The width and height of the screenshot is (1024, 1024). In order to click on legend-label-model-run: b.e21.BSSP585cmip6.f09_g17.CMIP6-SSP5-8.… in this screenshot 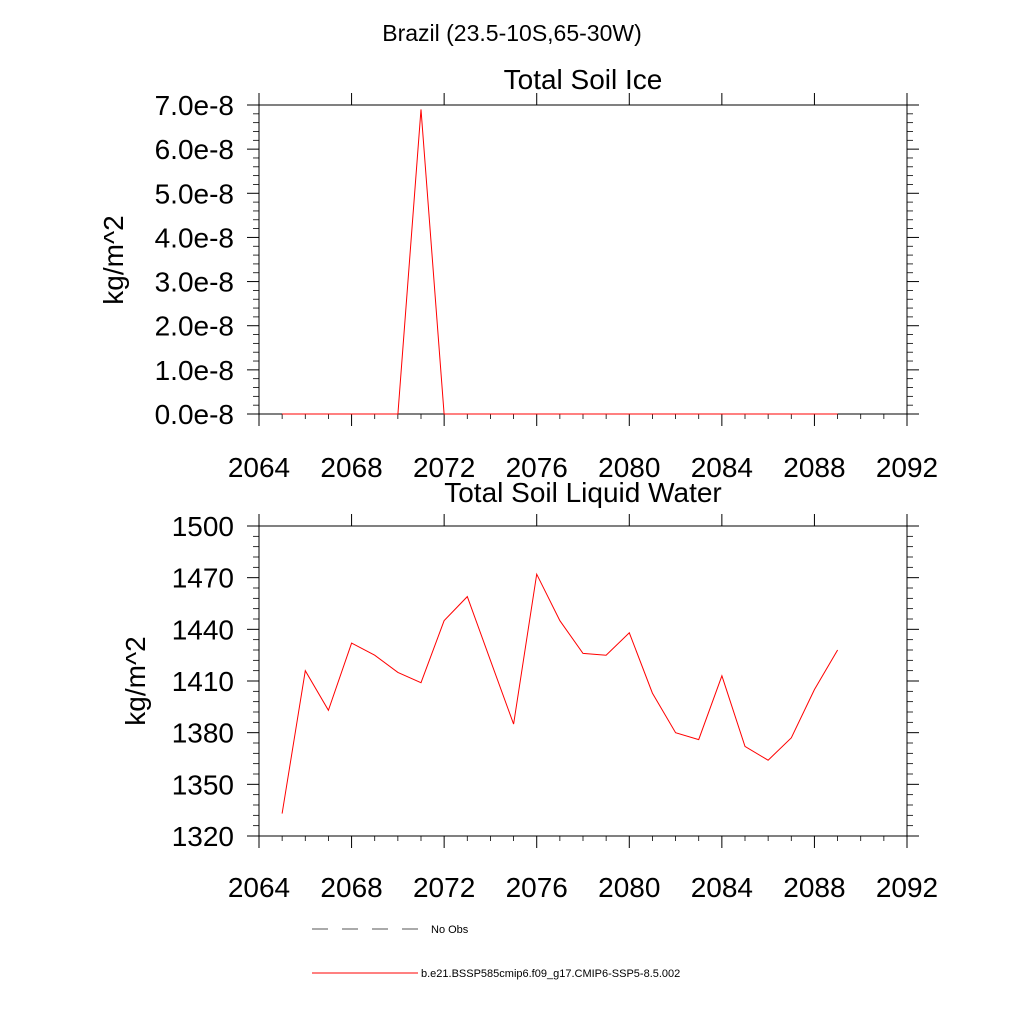, I will do `click(550, 974)`.